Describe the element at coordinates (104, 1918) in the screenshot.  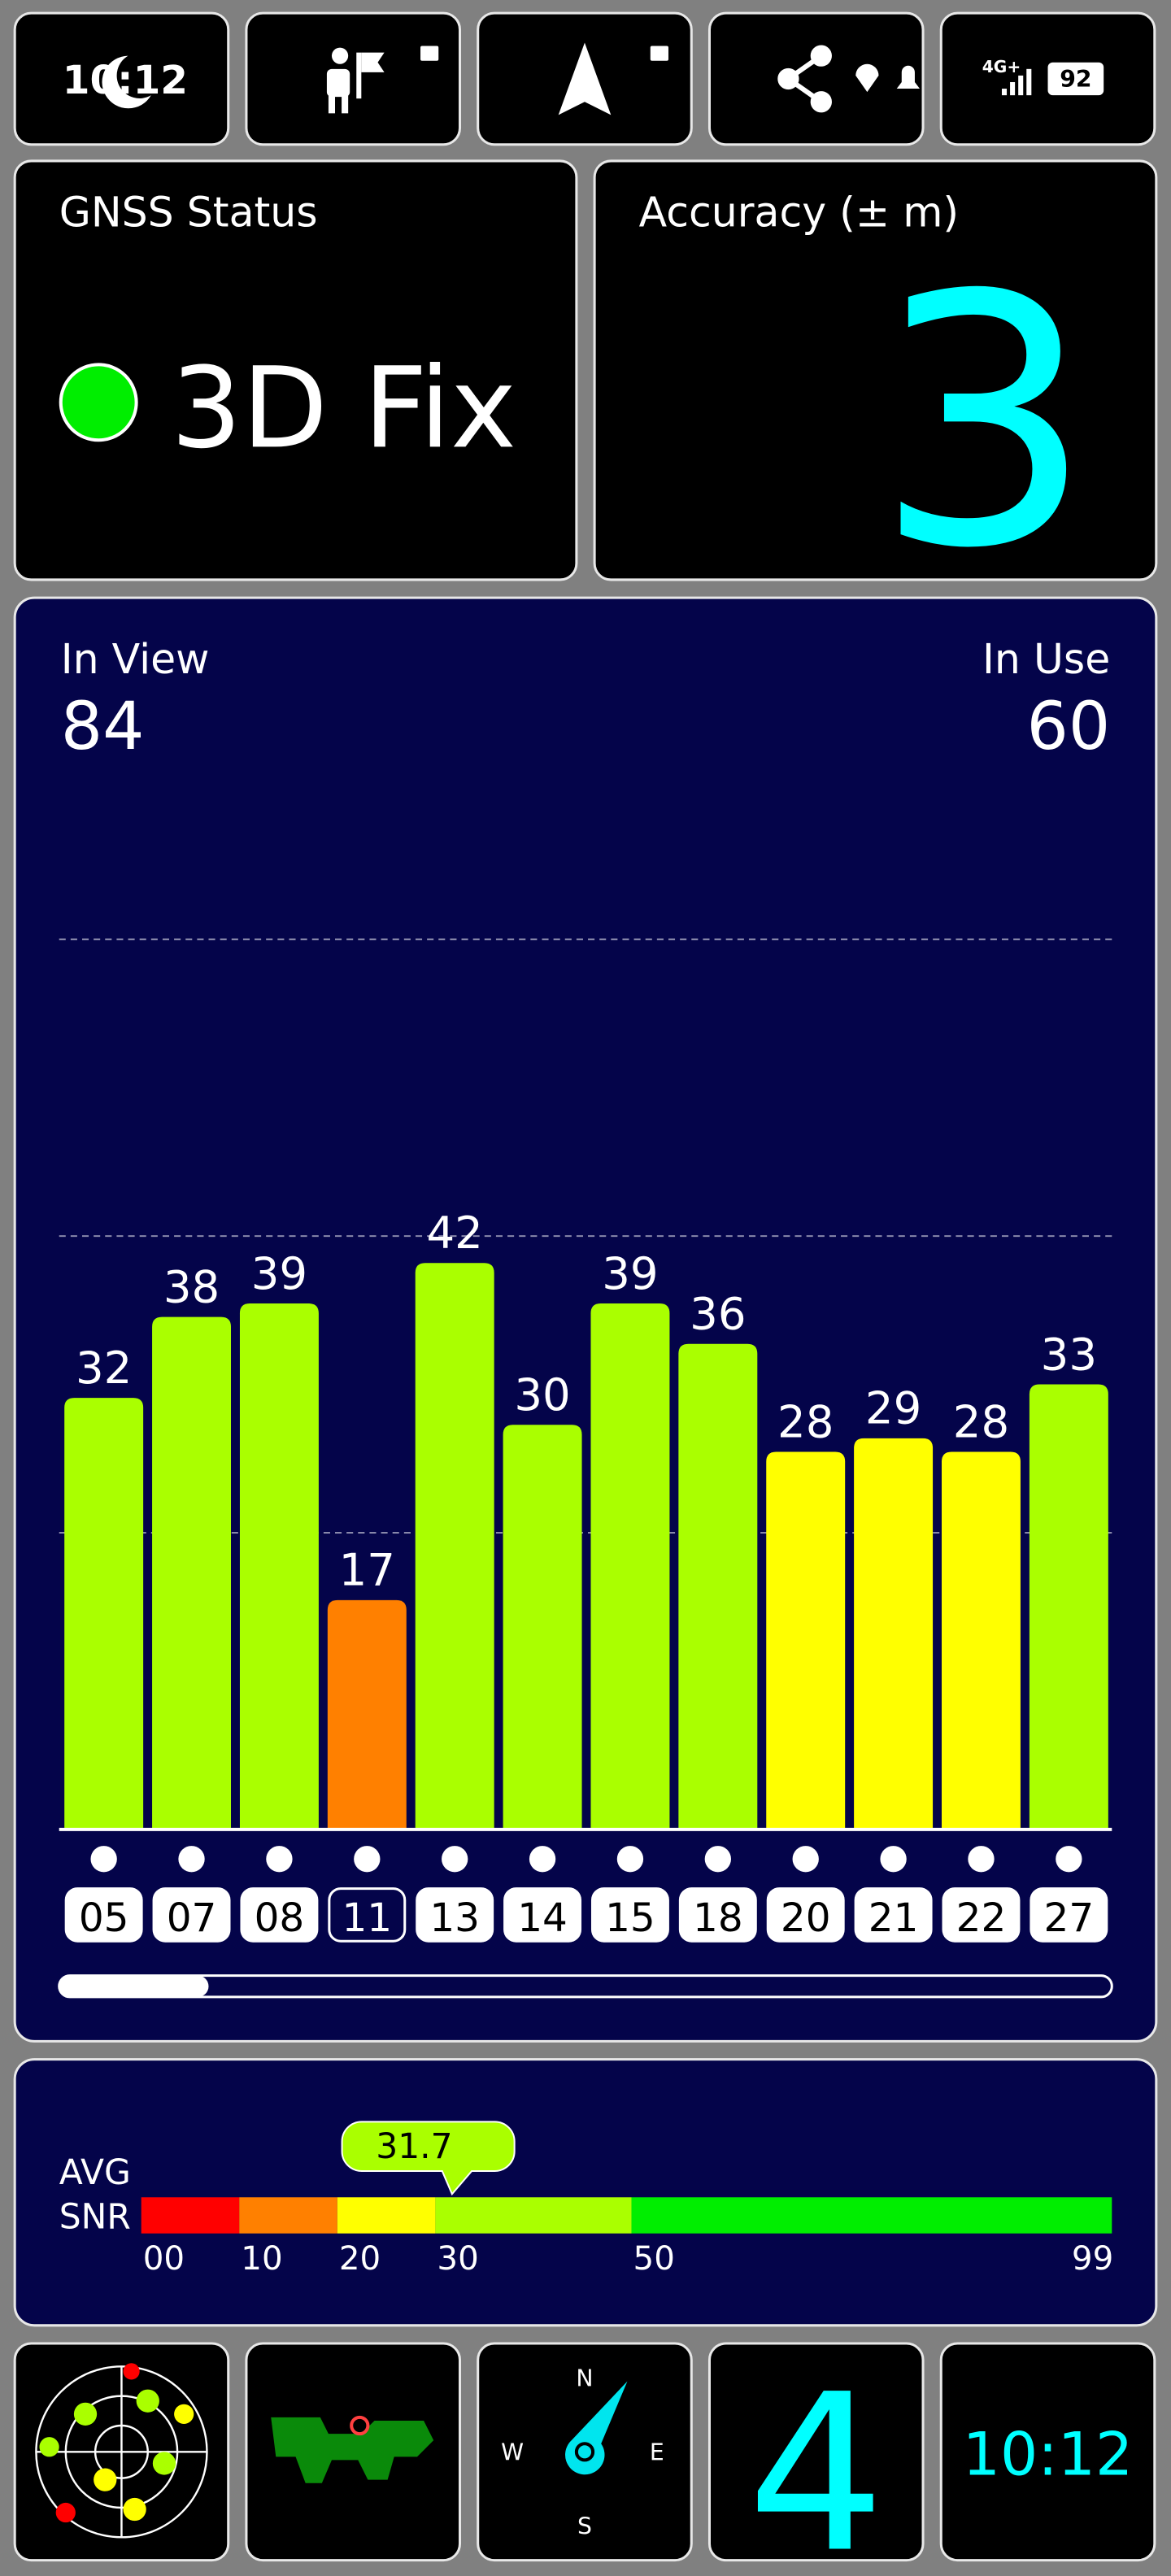
I see `prn-label: 05` at that location.